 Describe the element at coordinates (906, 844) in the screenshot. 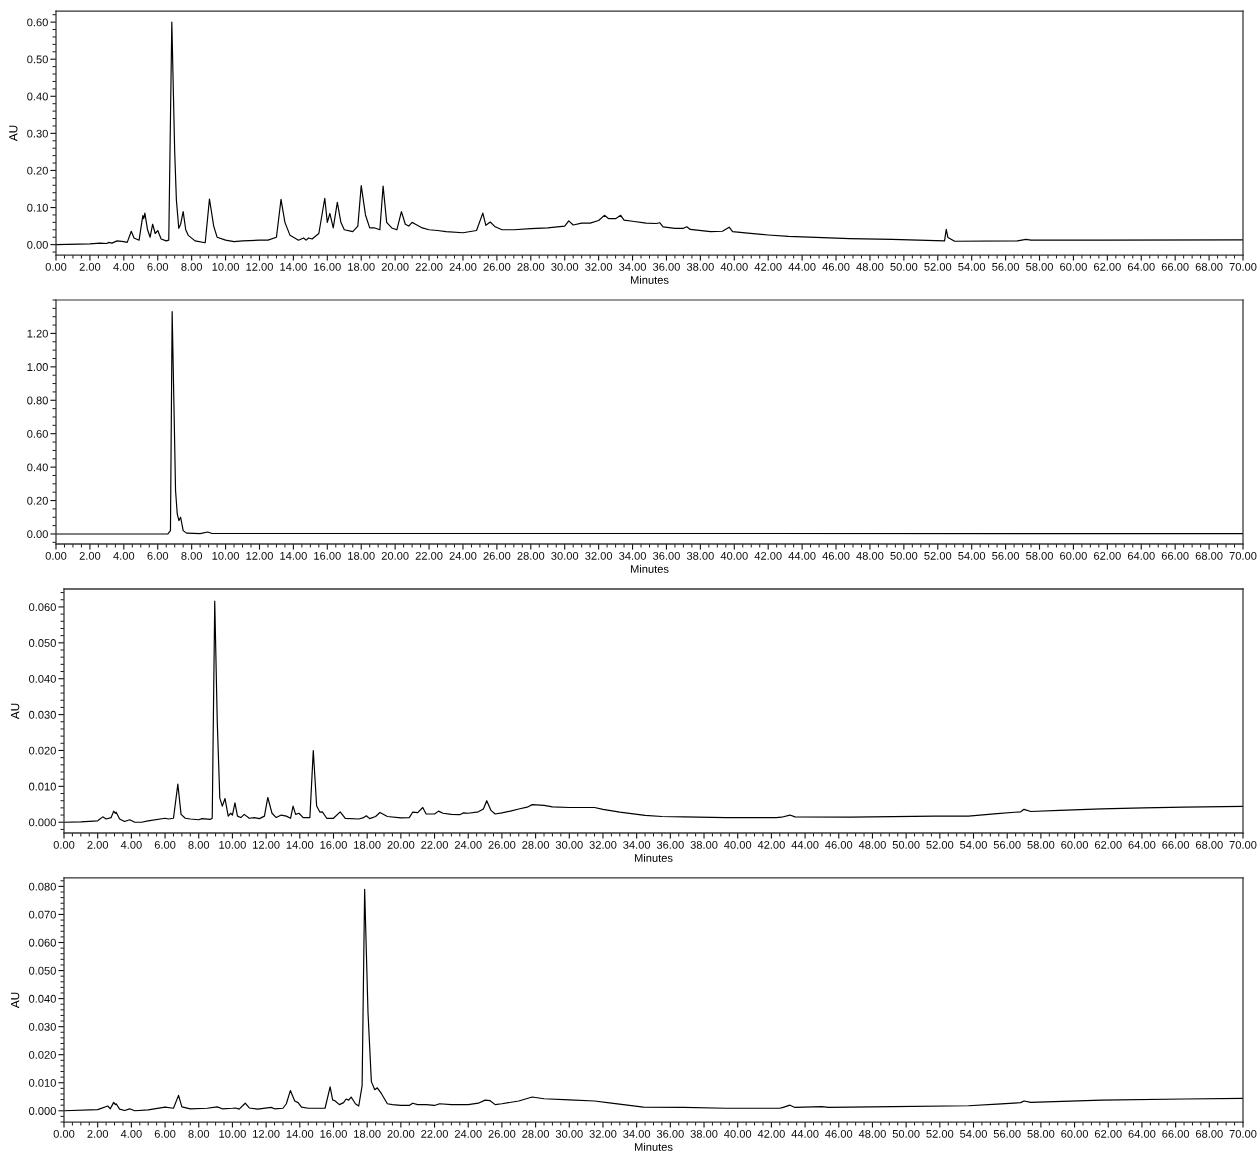

I see `x-tick-label: 50.00` at that location.